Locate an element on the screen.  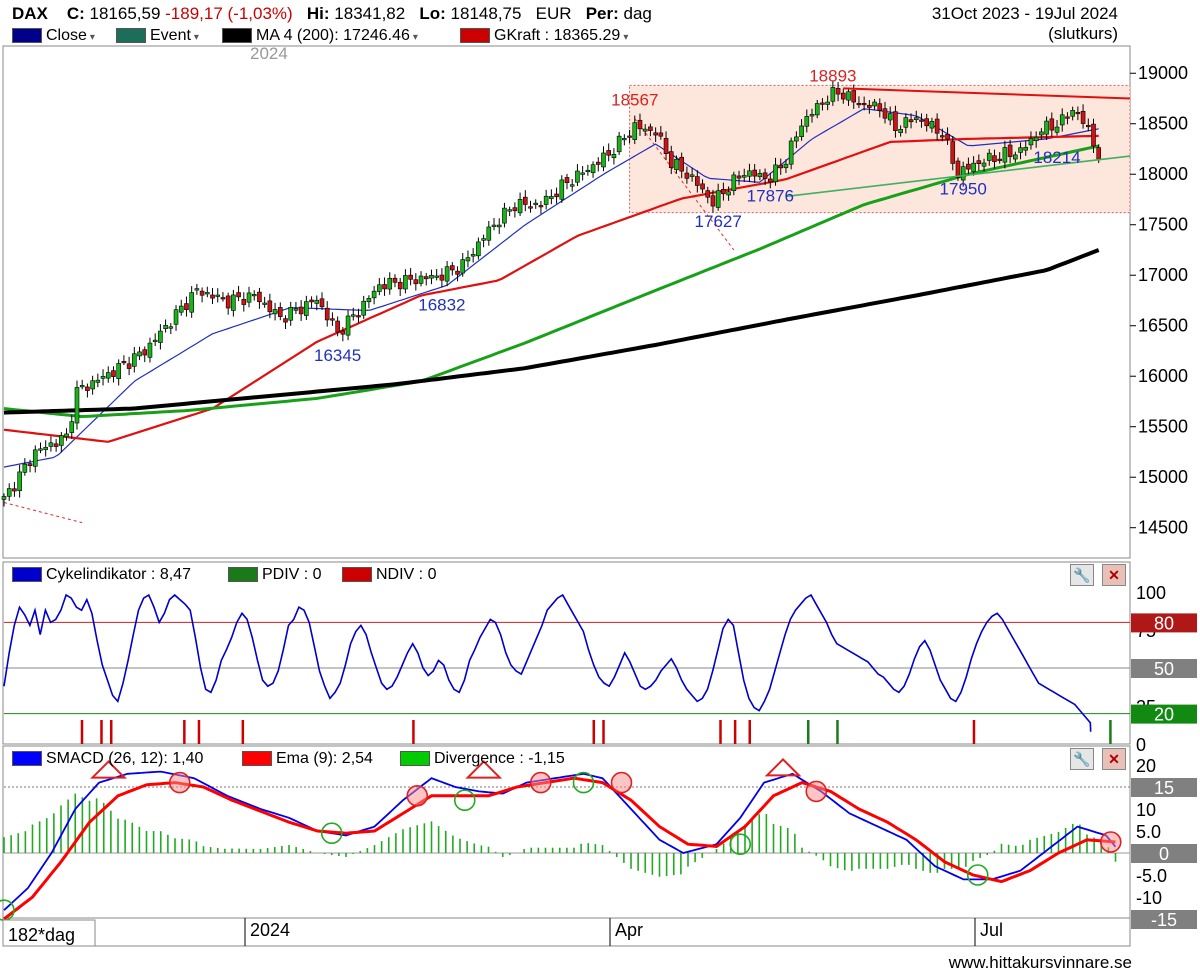
legend-ma200: MA 4 (200): 17246.46 ▾ is located at coordinates (320, 36).